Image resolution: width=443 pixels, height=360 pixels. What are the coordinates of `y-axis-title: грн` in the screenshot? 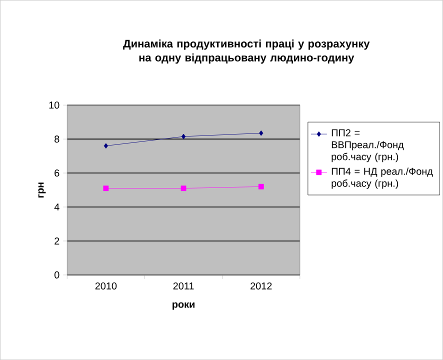 It's located at (42, 190).